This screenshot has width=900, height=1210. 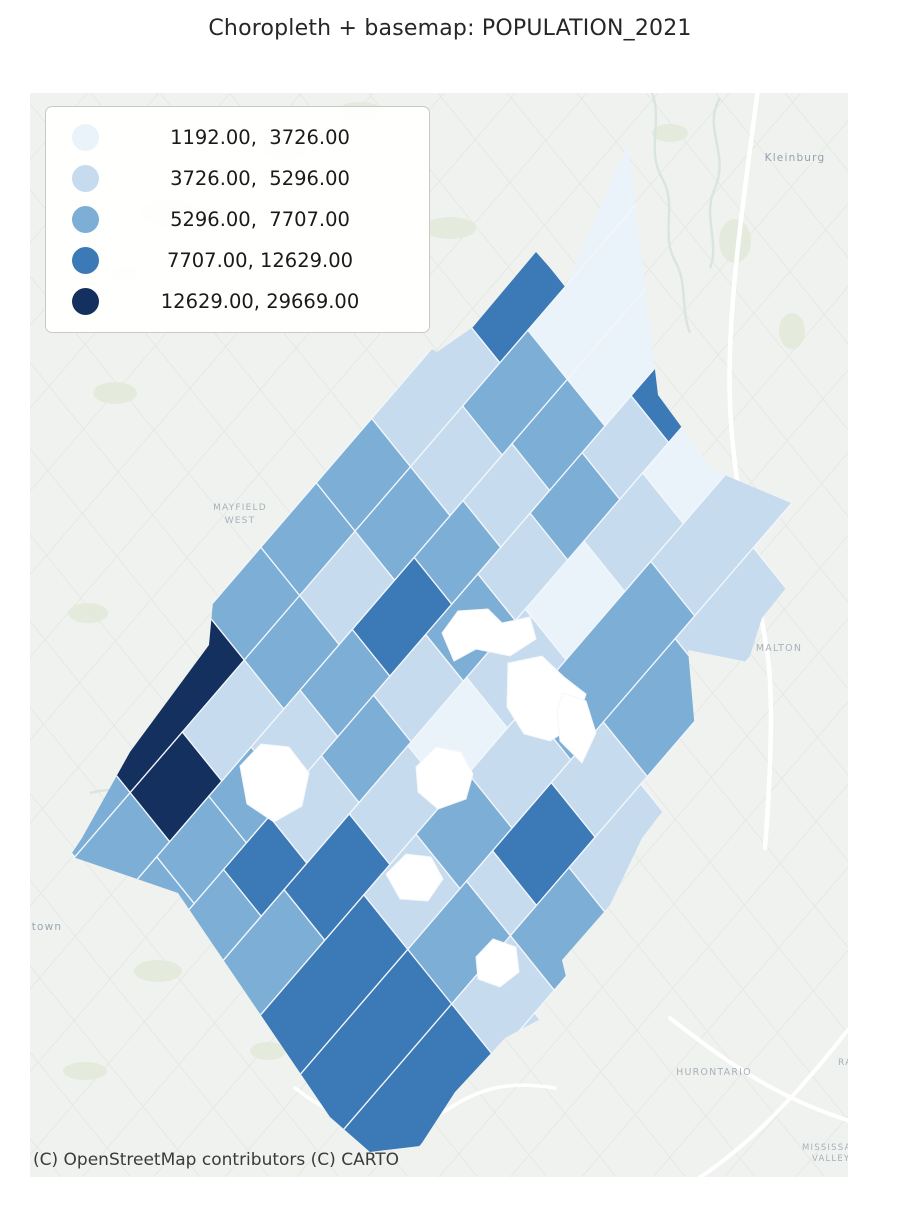 I want to click on legend-class-label: 7707.00, 12629.00, so click(x=260, y=260).